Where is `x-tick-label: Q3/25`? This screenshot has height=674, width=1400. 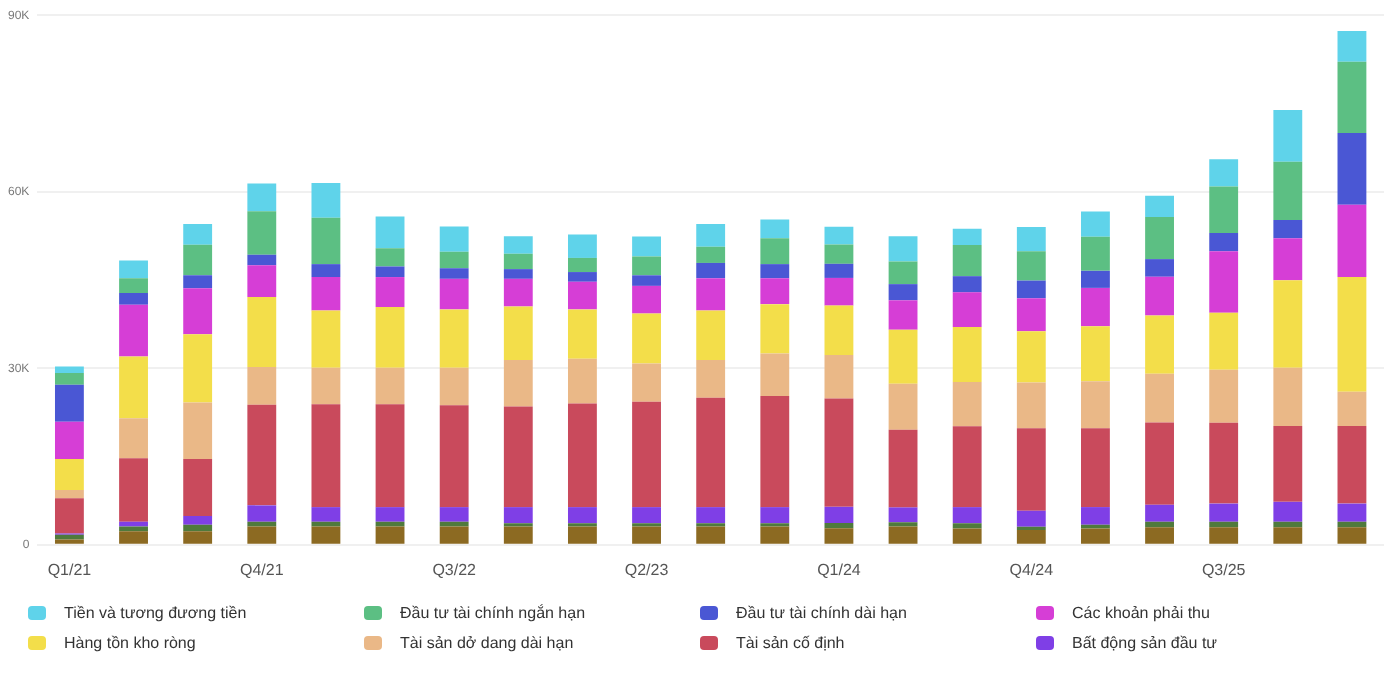 x-tick-label: Q3/25 is located at coordinates (1224, 569).